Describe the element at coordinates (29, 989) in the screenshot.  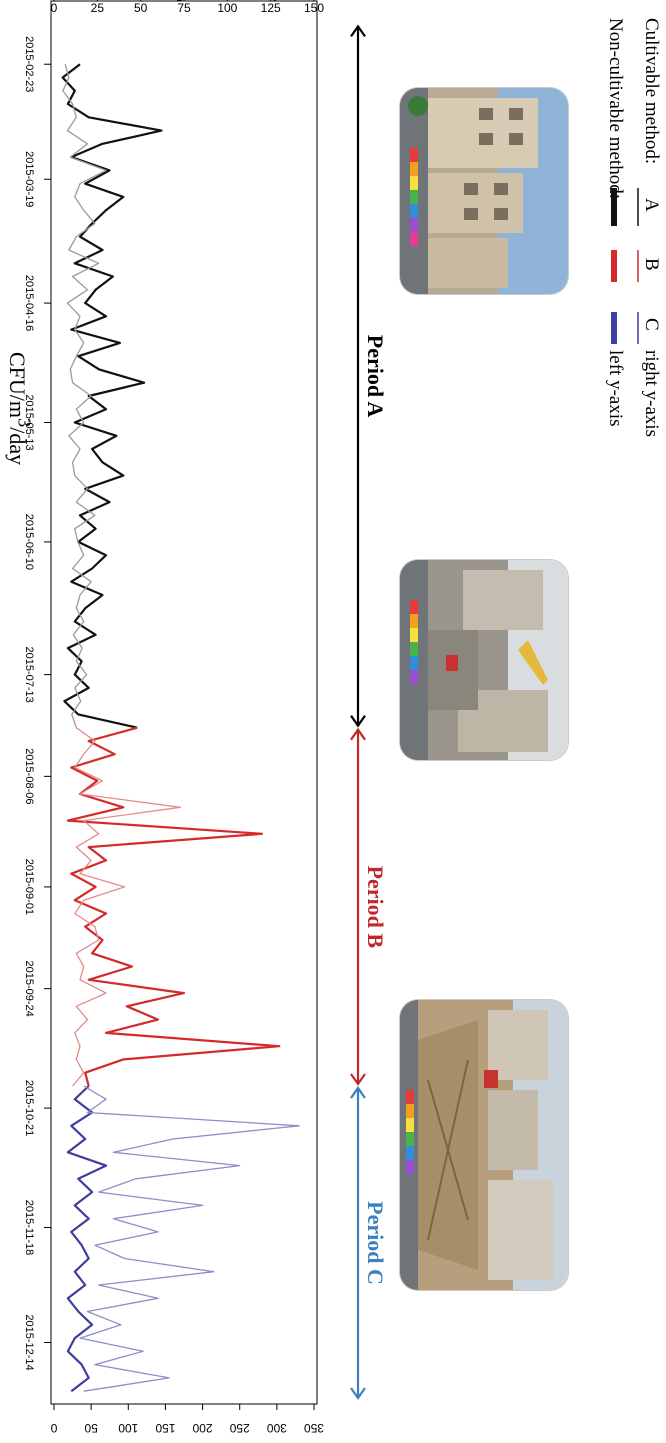
I see `x-tick-label-8: 2015-09-24` at that location.